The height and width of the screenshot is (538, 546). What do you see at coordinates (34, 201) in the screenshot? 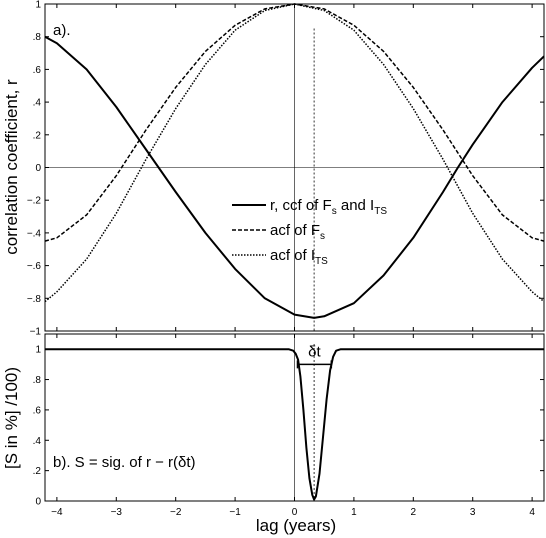
I see `panel-a-y-tick-label: −.2` at bounding box center [34, 201].